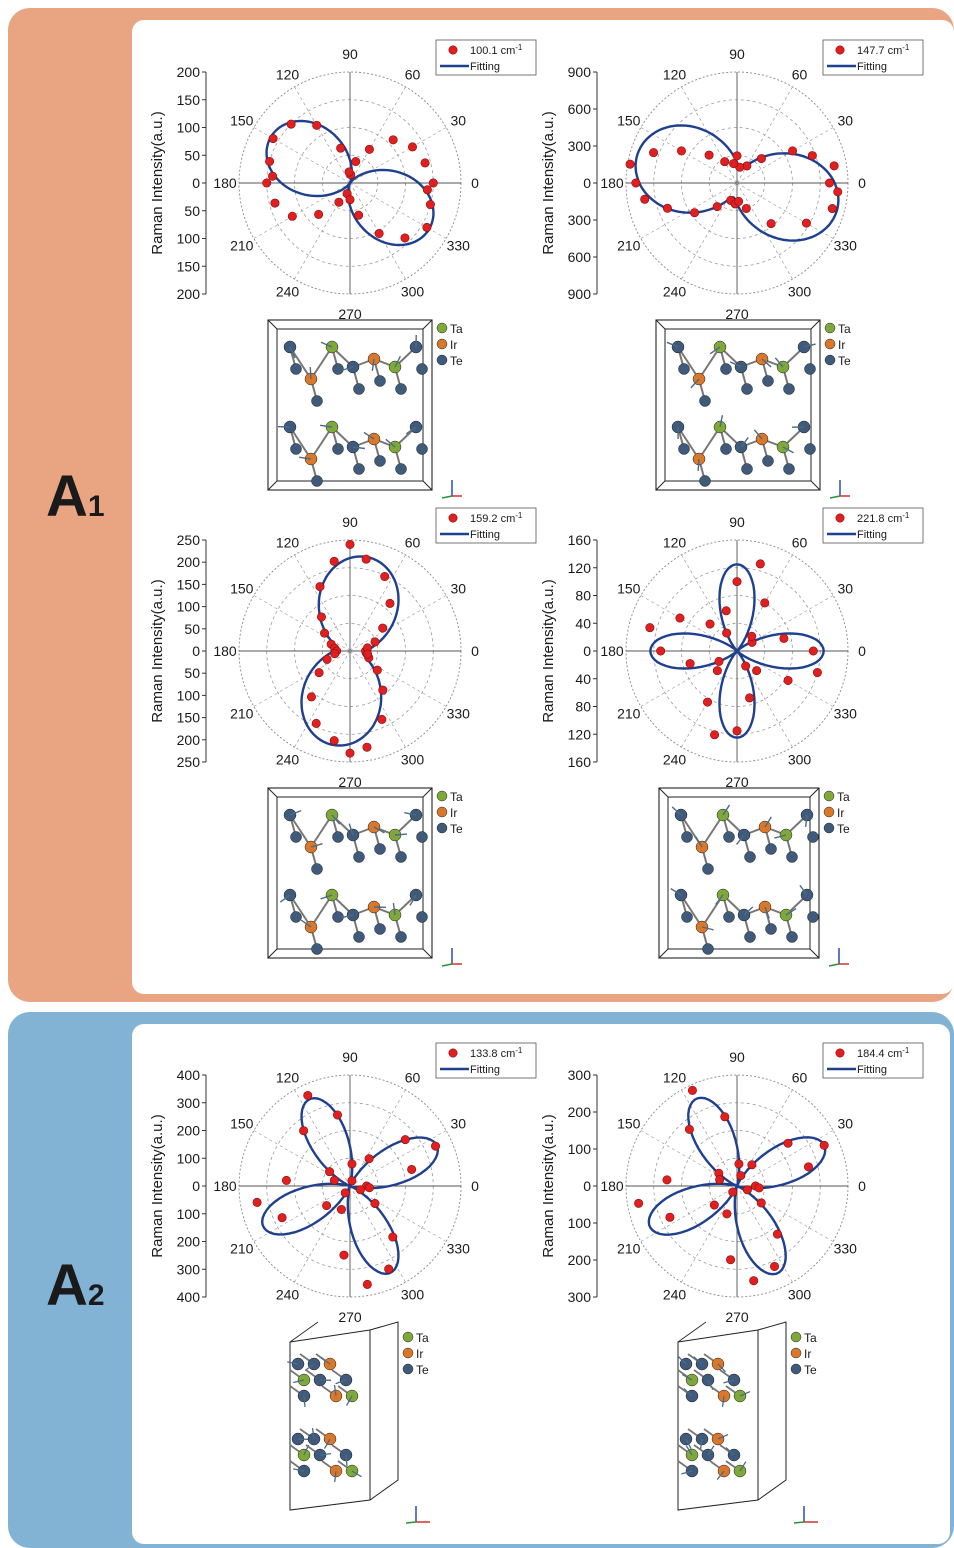  I want to click on angle-tick-label: 120, so click(288, 1078).